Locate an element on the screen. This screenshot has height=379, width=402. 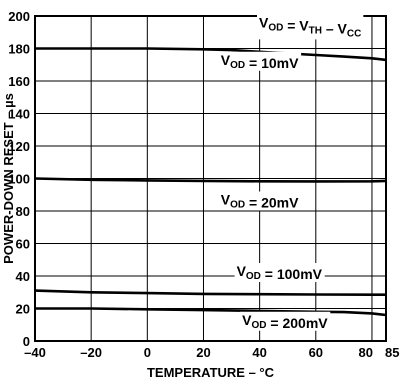
x-tick-label: 85 is located at coordinates (392, 352).